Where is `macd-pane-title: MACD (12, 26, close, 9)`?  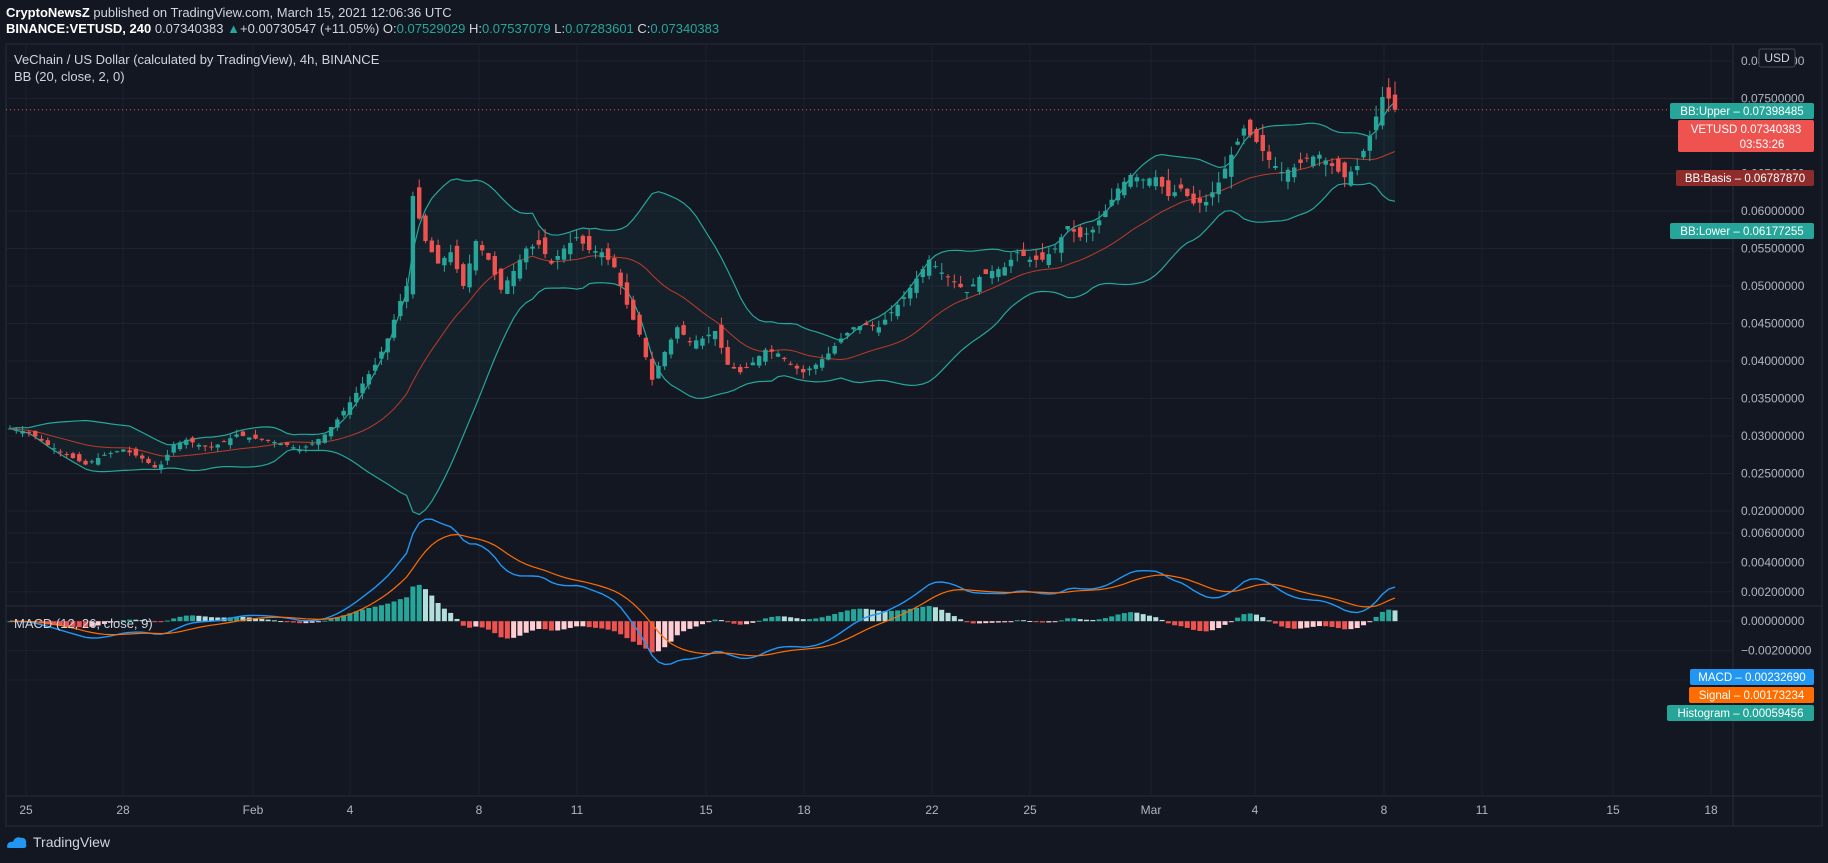
macd-pane-title: MACD (12, 26, close, 9) is located at coordinates (83, 623).